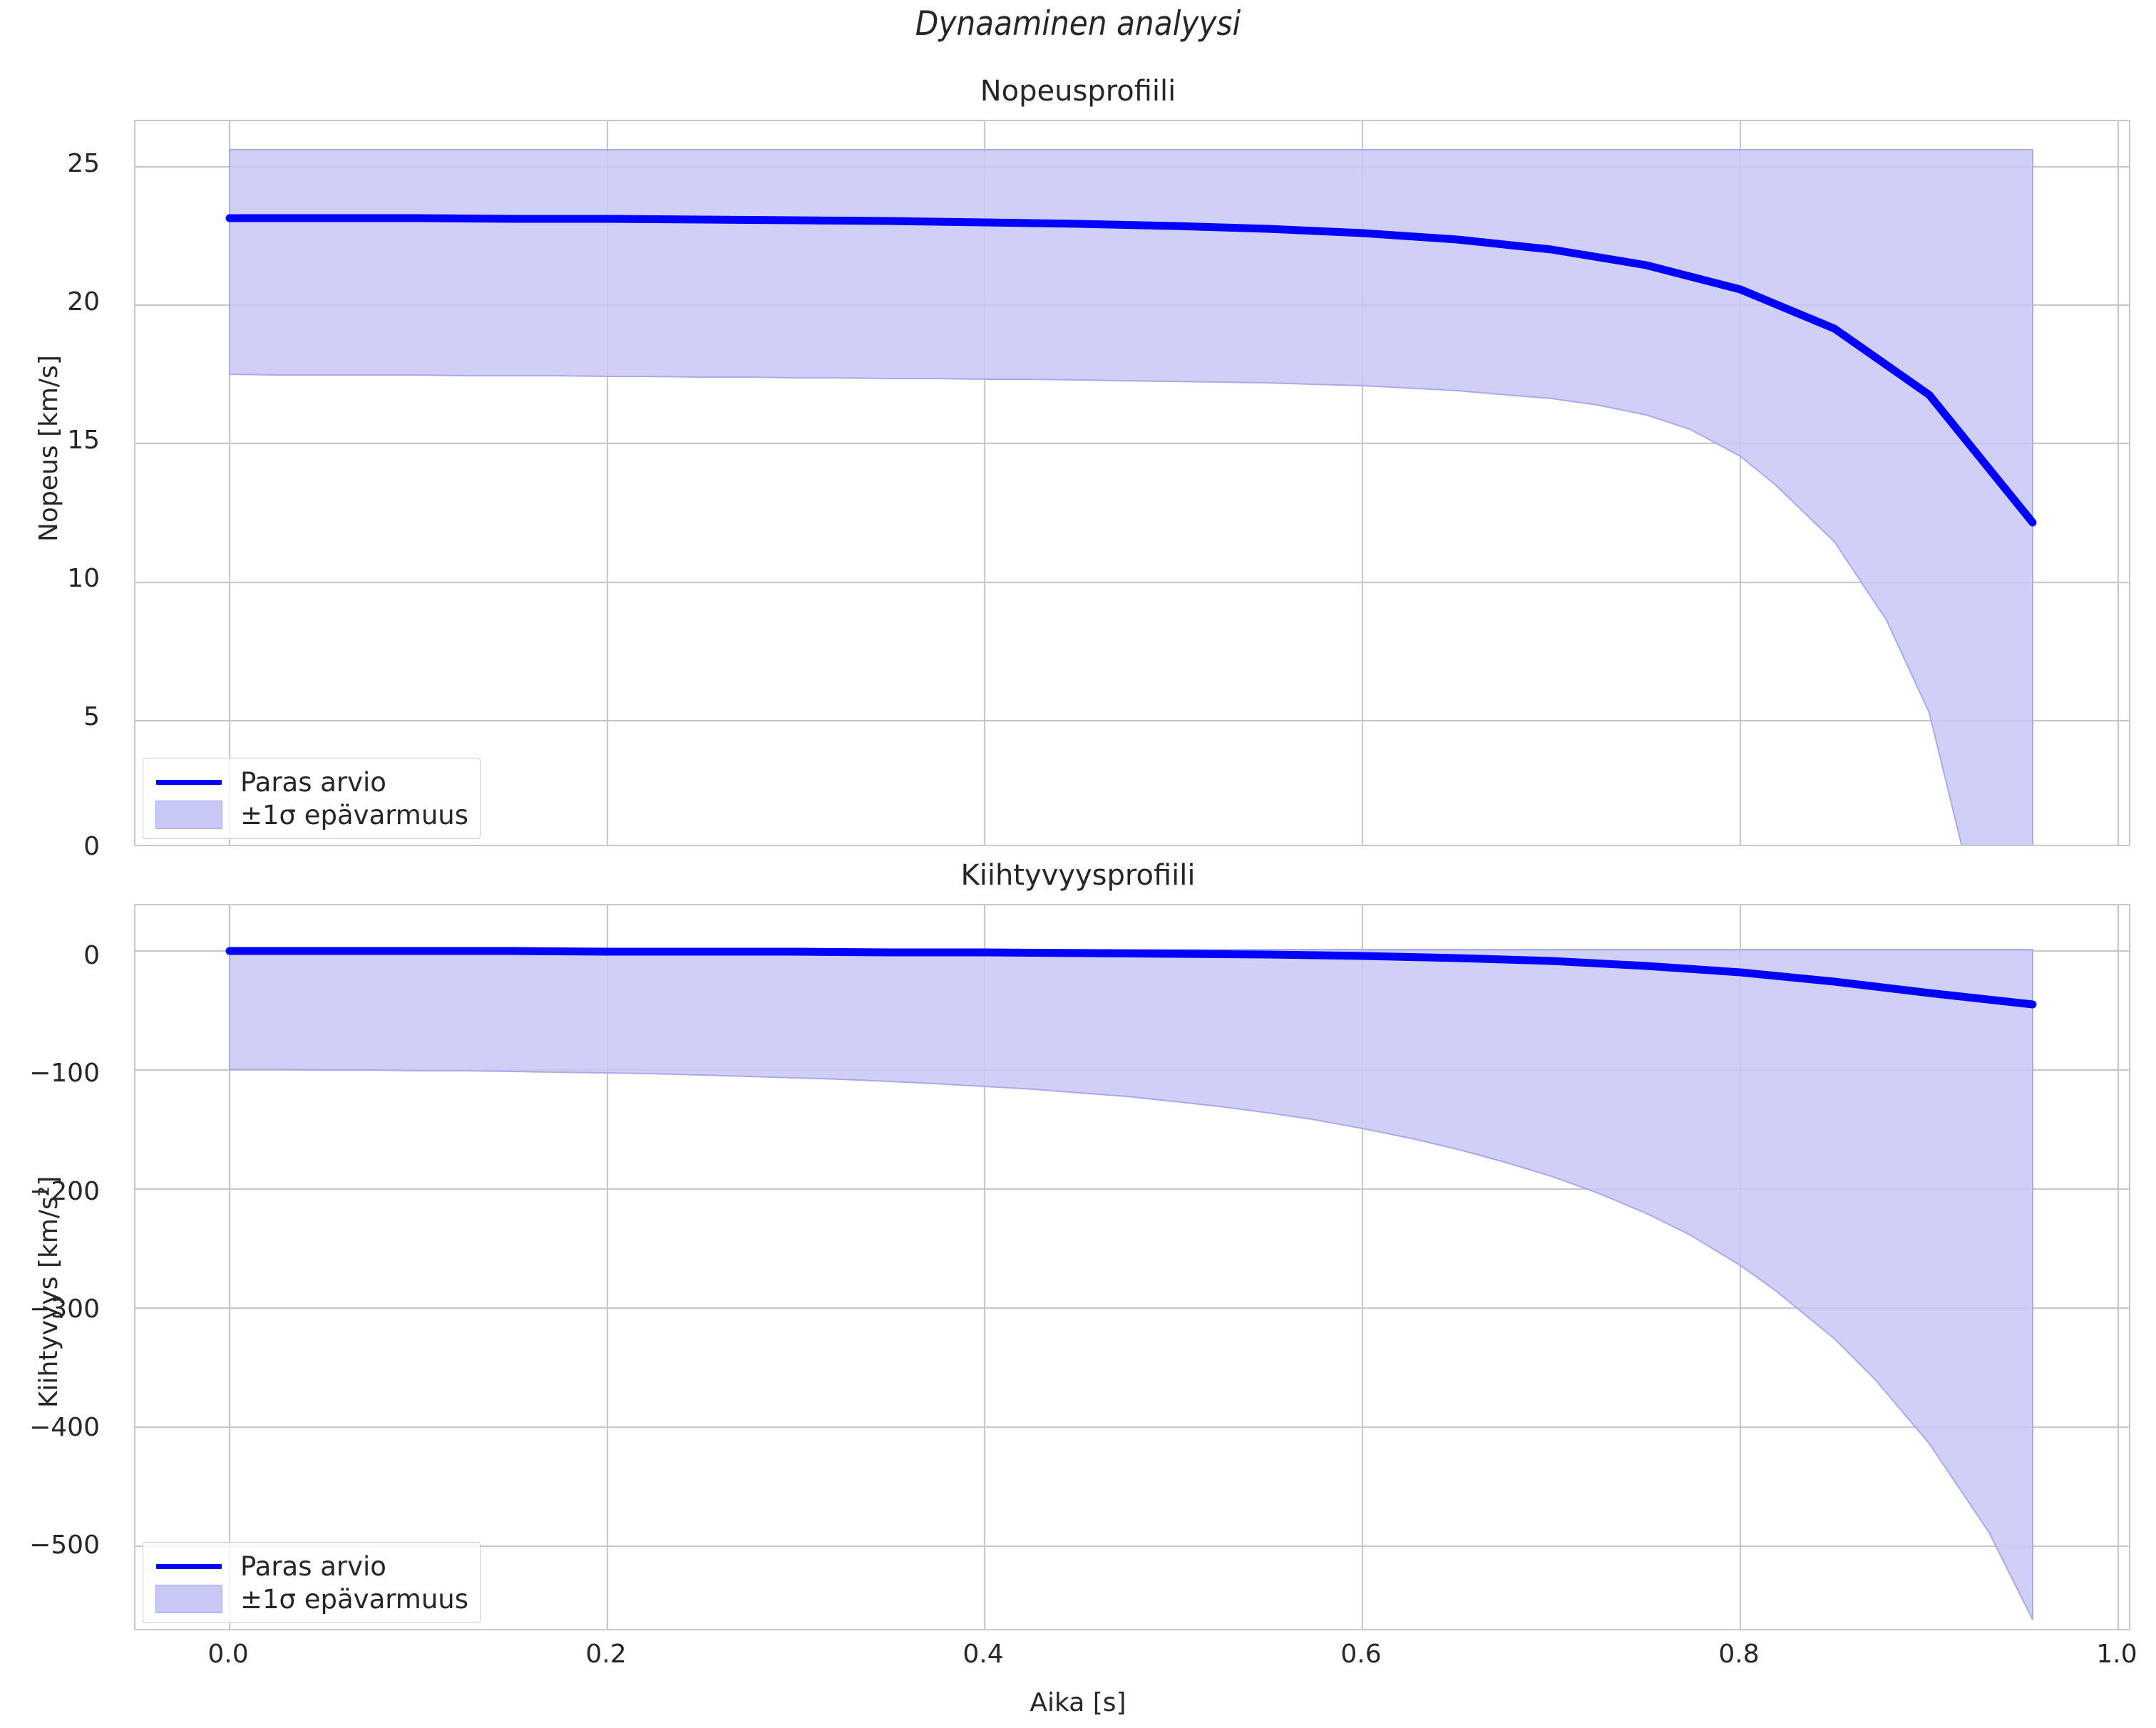 This screenshot has height=1728, width=2156. I want to click on xtick-1.0: 1.0, so click(2116, 1654).